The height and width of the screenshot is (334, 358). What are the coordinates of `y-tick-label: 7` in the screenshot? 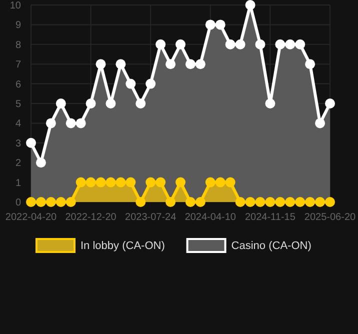 It's located at (18, 65).